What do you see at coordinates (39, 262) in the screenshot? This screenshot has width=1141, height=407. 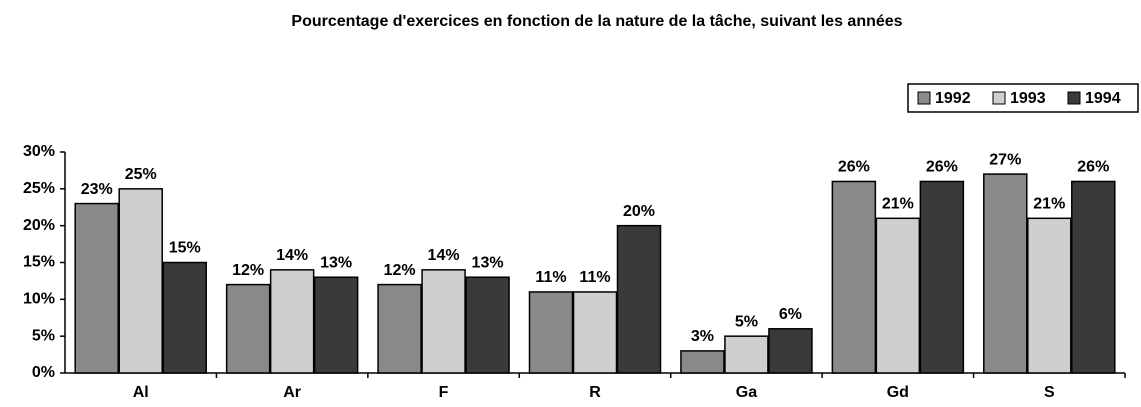 I see `y-tick-label: 15%` at bounding box center [39, 262].